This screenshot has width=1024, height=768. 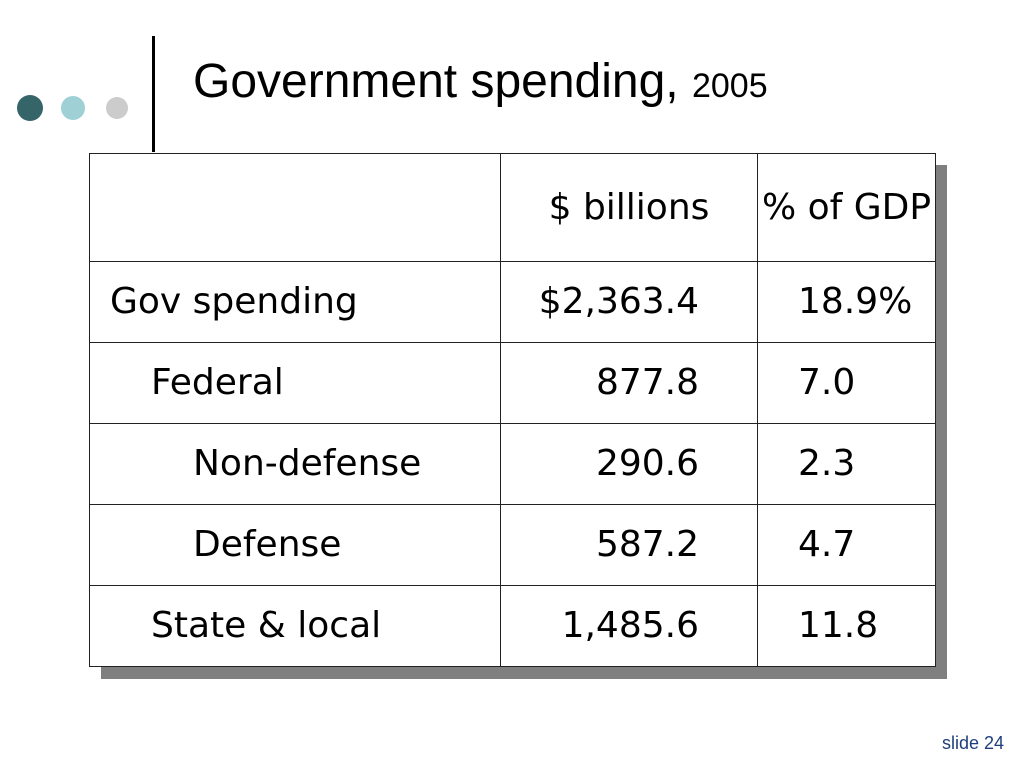 I want to click on slide-title: Government spending, 2005, so click(x=480, y=84).